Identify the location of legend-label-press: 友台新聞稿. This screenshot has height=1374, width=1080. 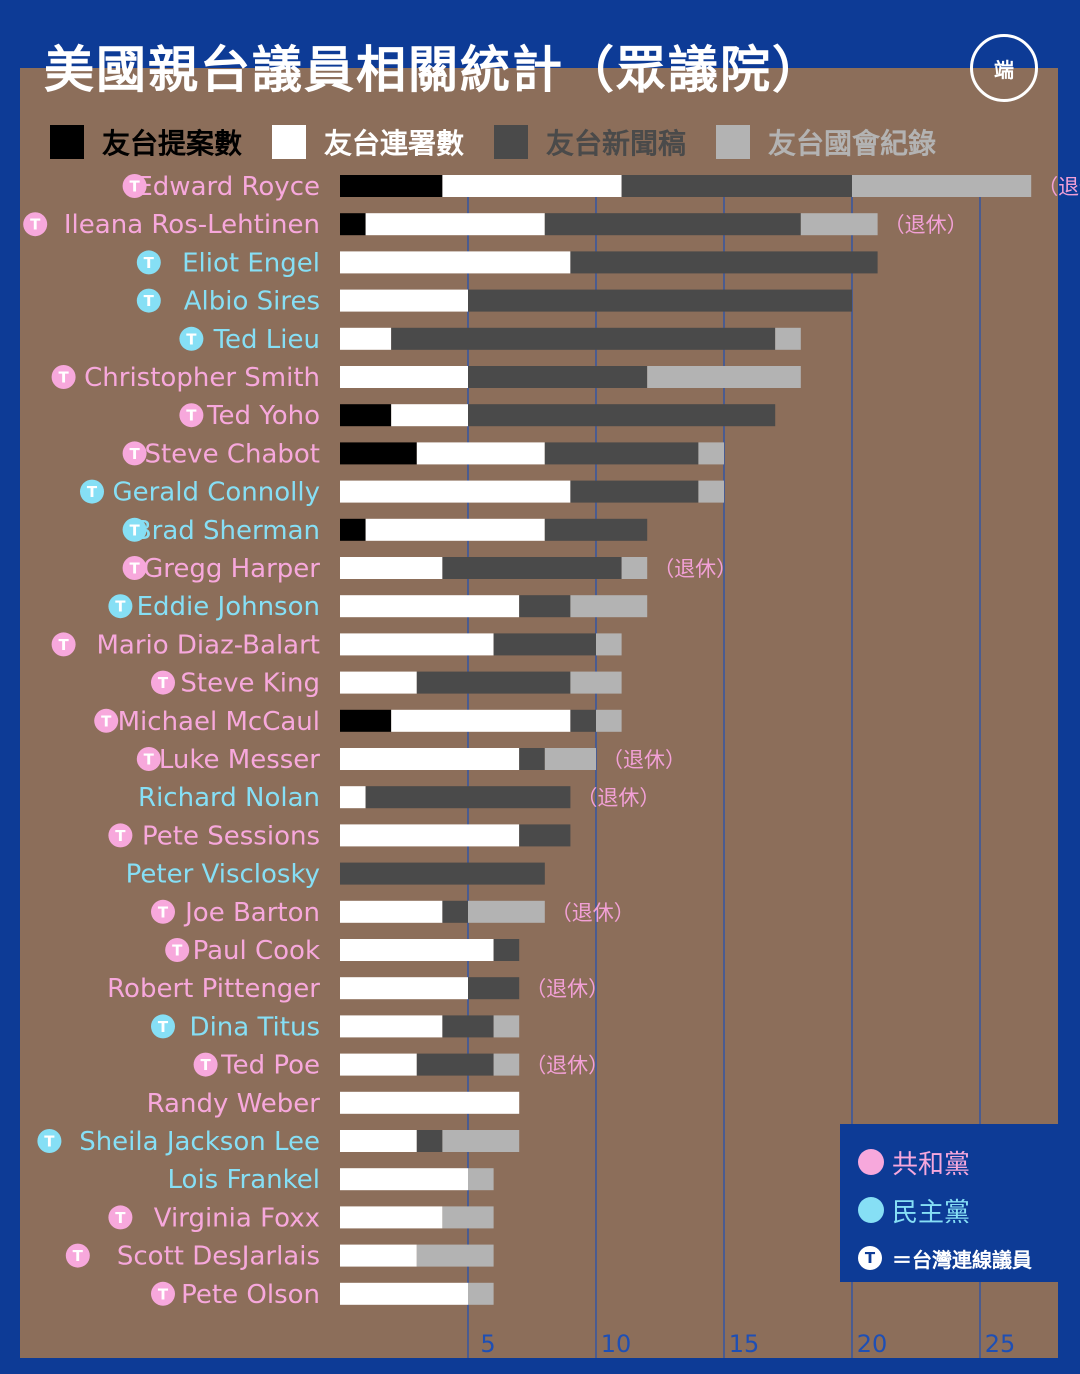
(616, 143).